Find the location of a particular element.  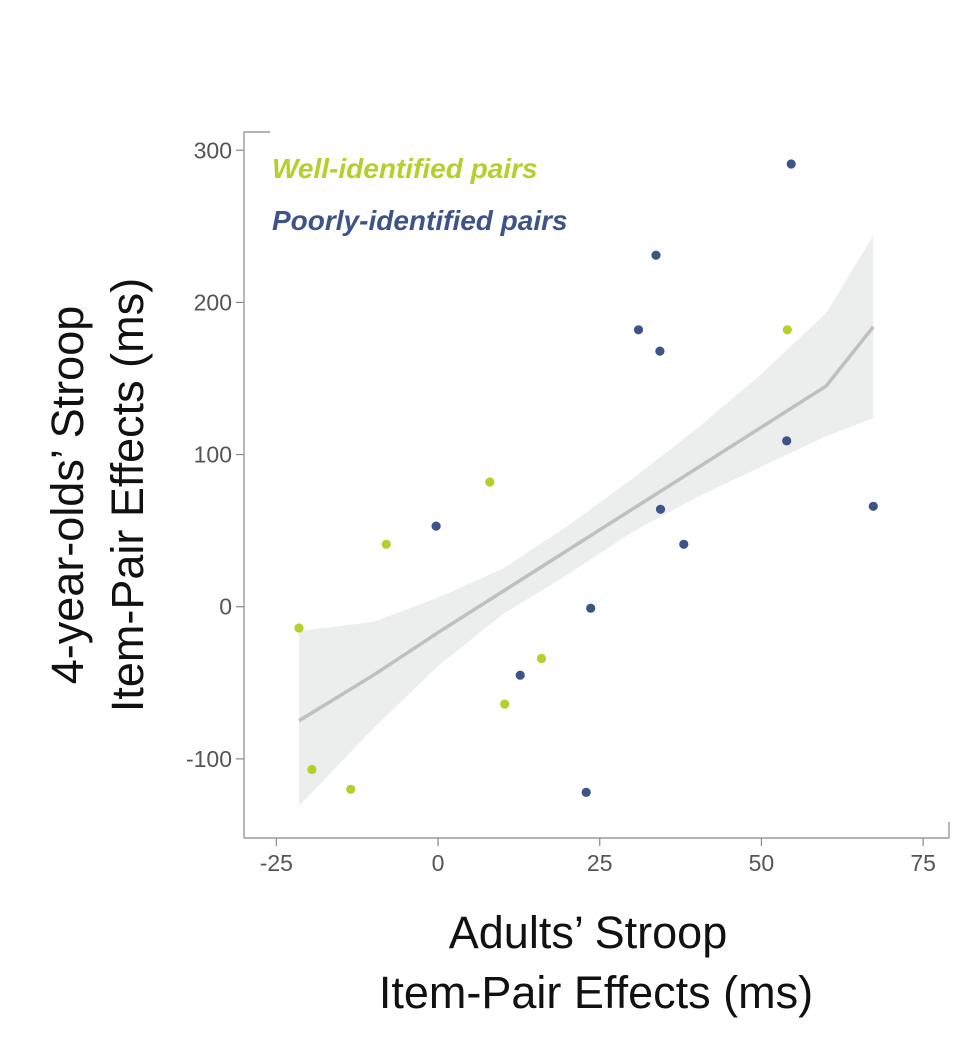

y-tick-label: 100 is located at coordinates (213, 455).